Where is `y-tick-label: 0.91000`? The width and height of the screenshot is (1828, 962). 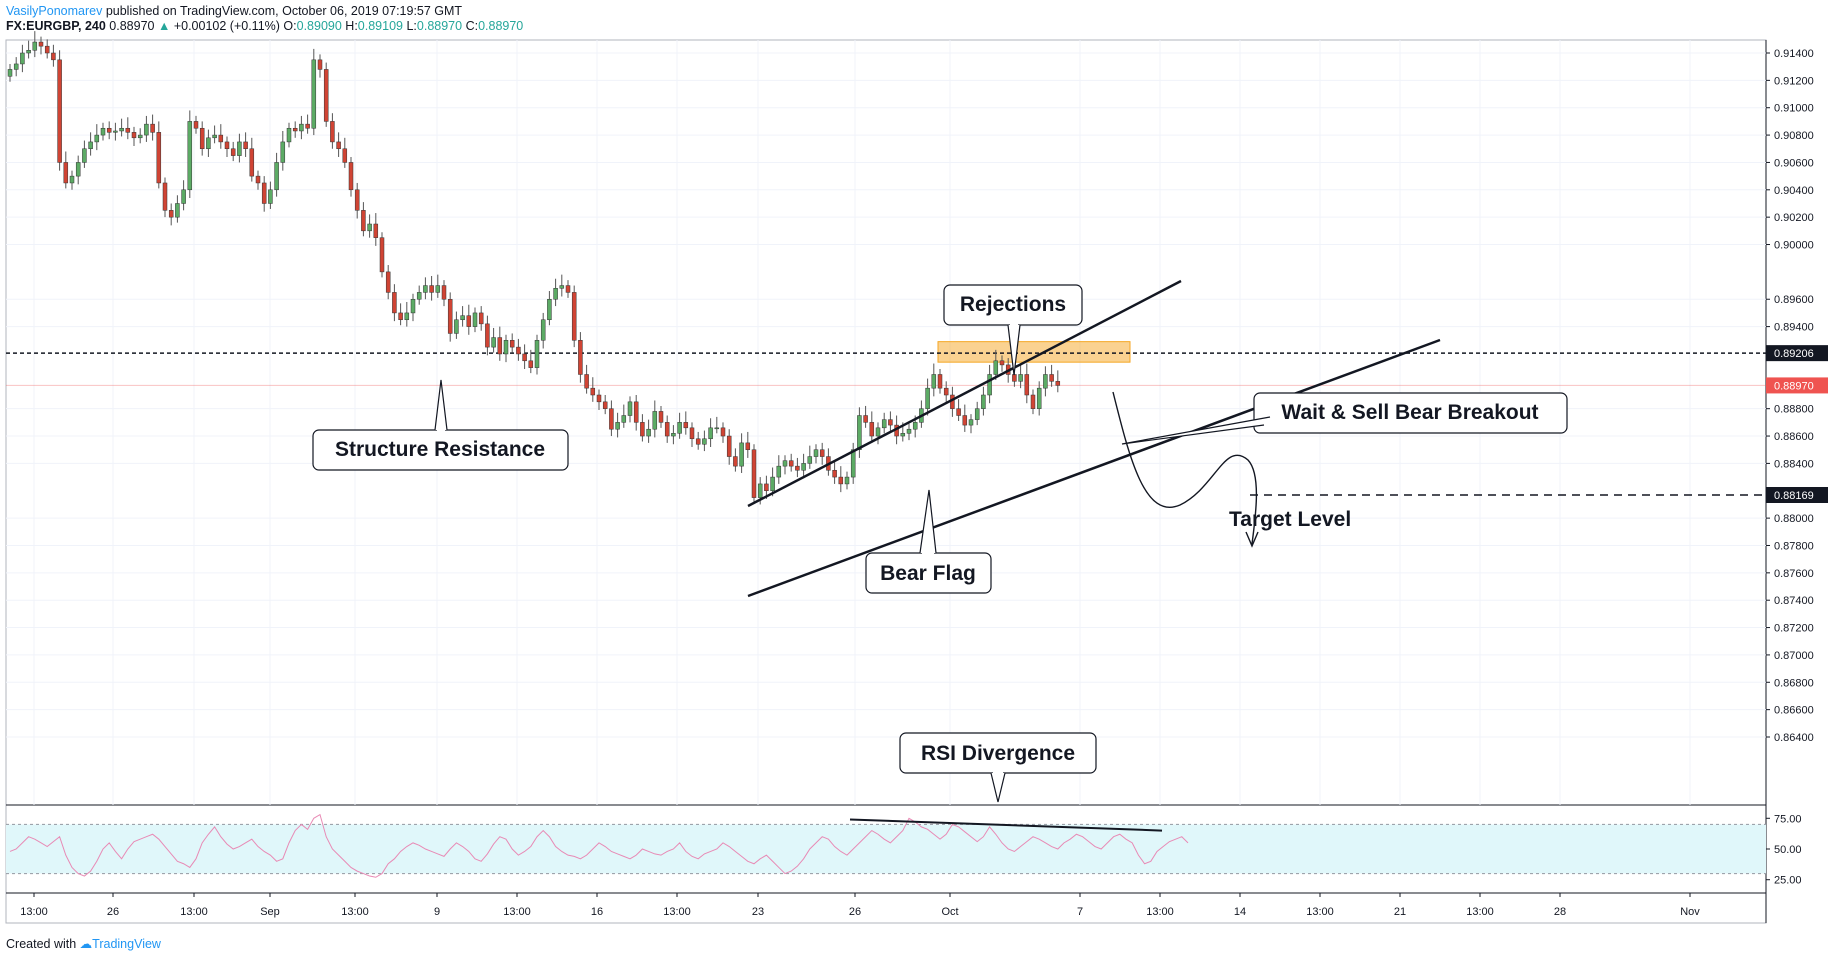
y-tick-label: 0.91000 is located at coordinates (1794, 109).